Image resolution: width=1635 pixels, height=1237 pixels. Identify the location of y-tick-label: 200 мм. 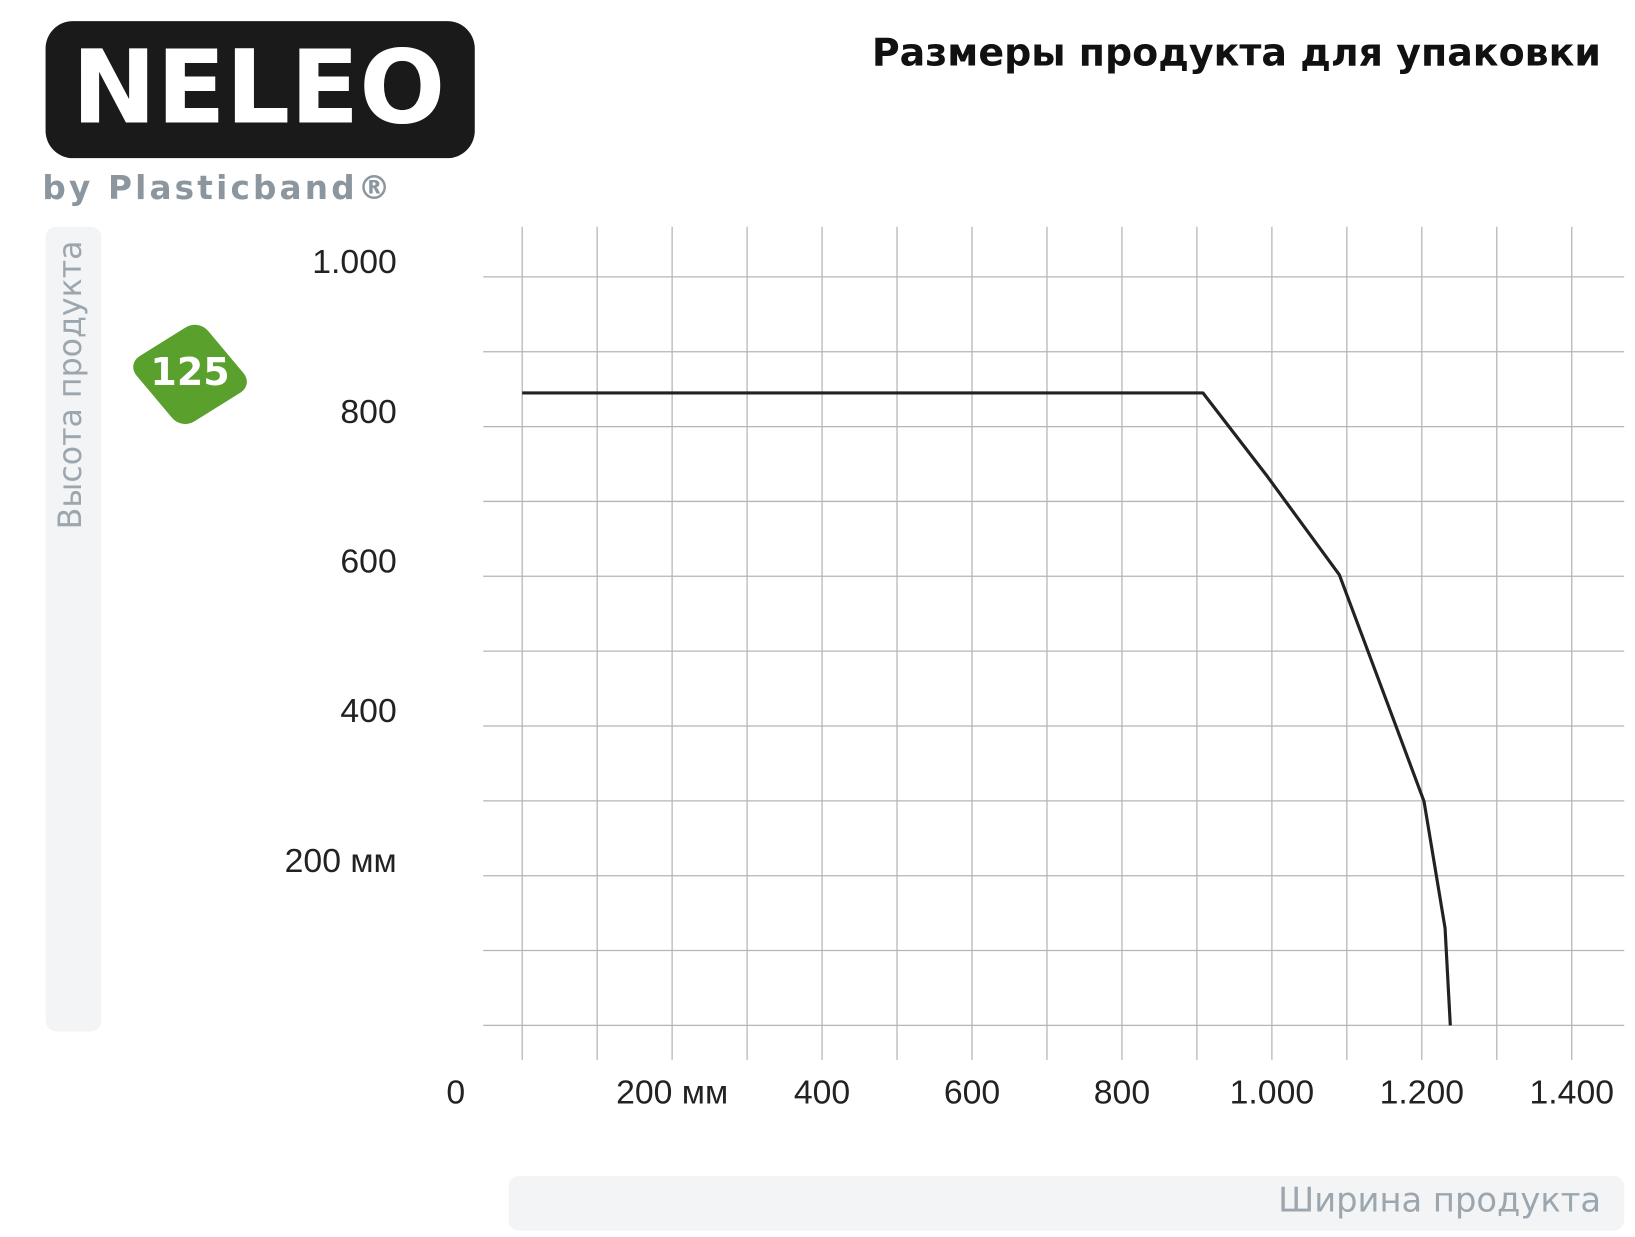
(341, 861).